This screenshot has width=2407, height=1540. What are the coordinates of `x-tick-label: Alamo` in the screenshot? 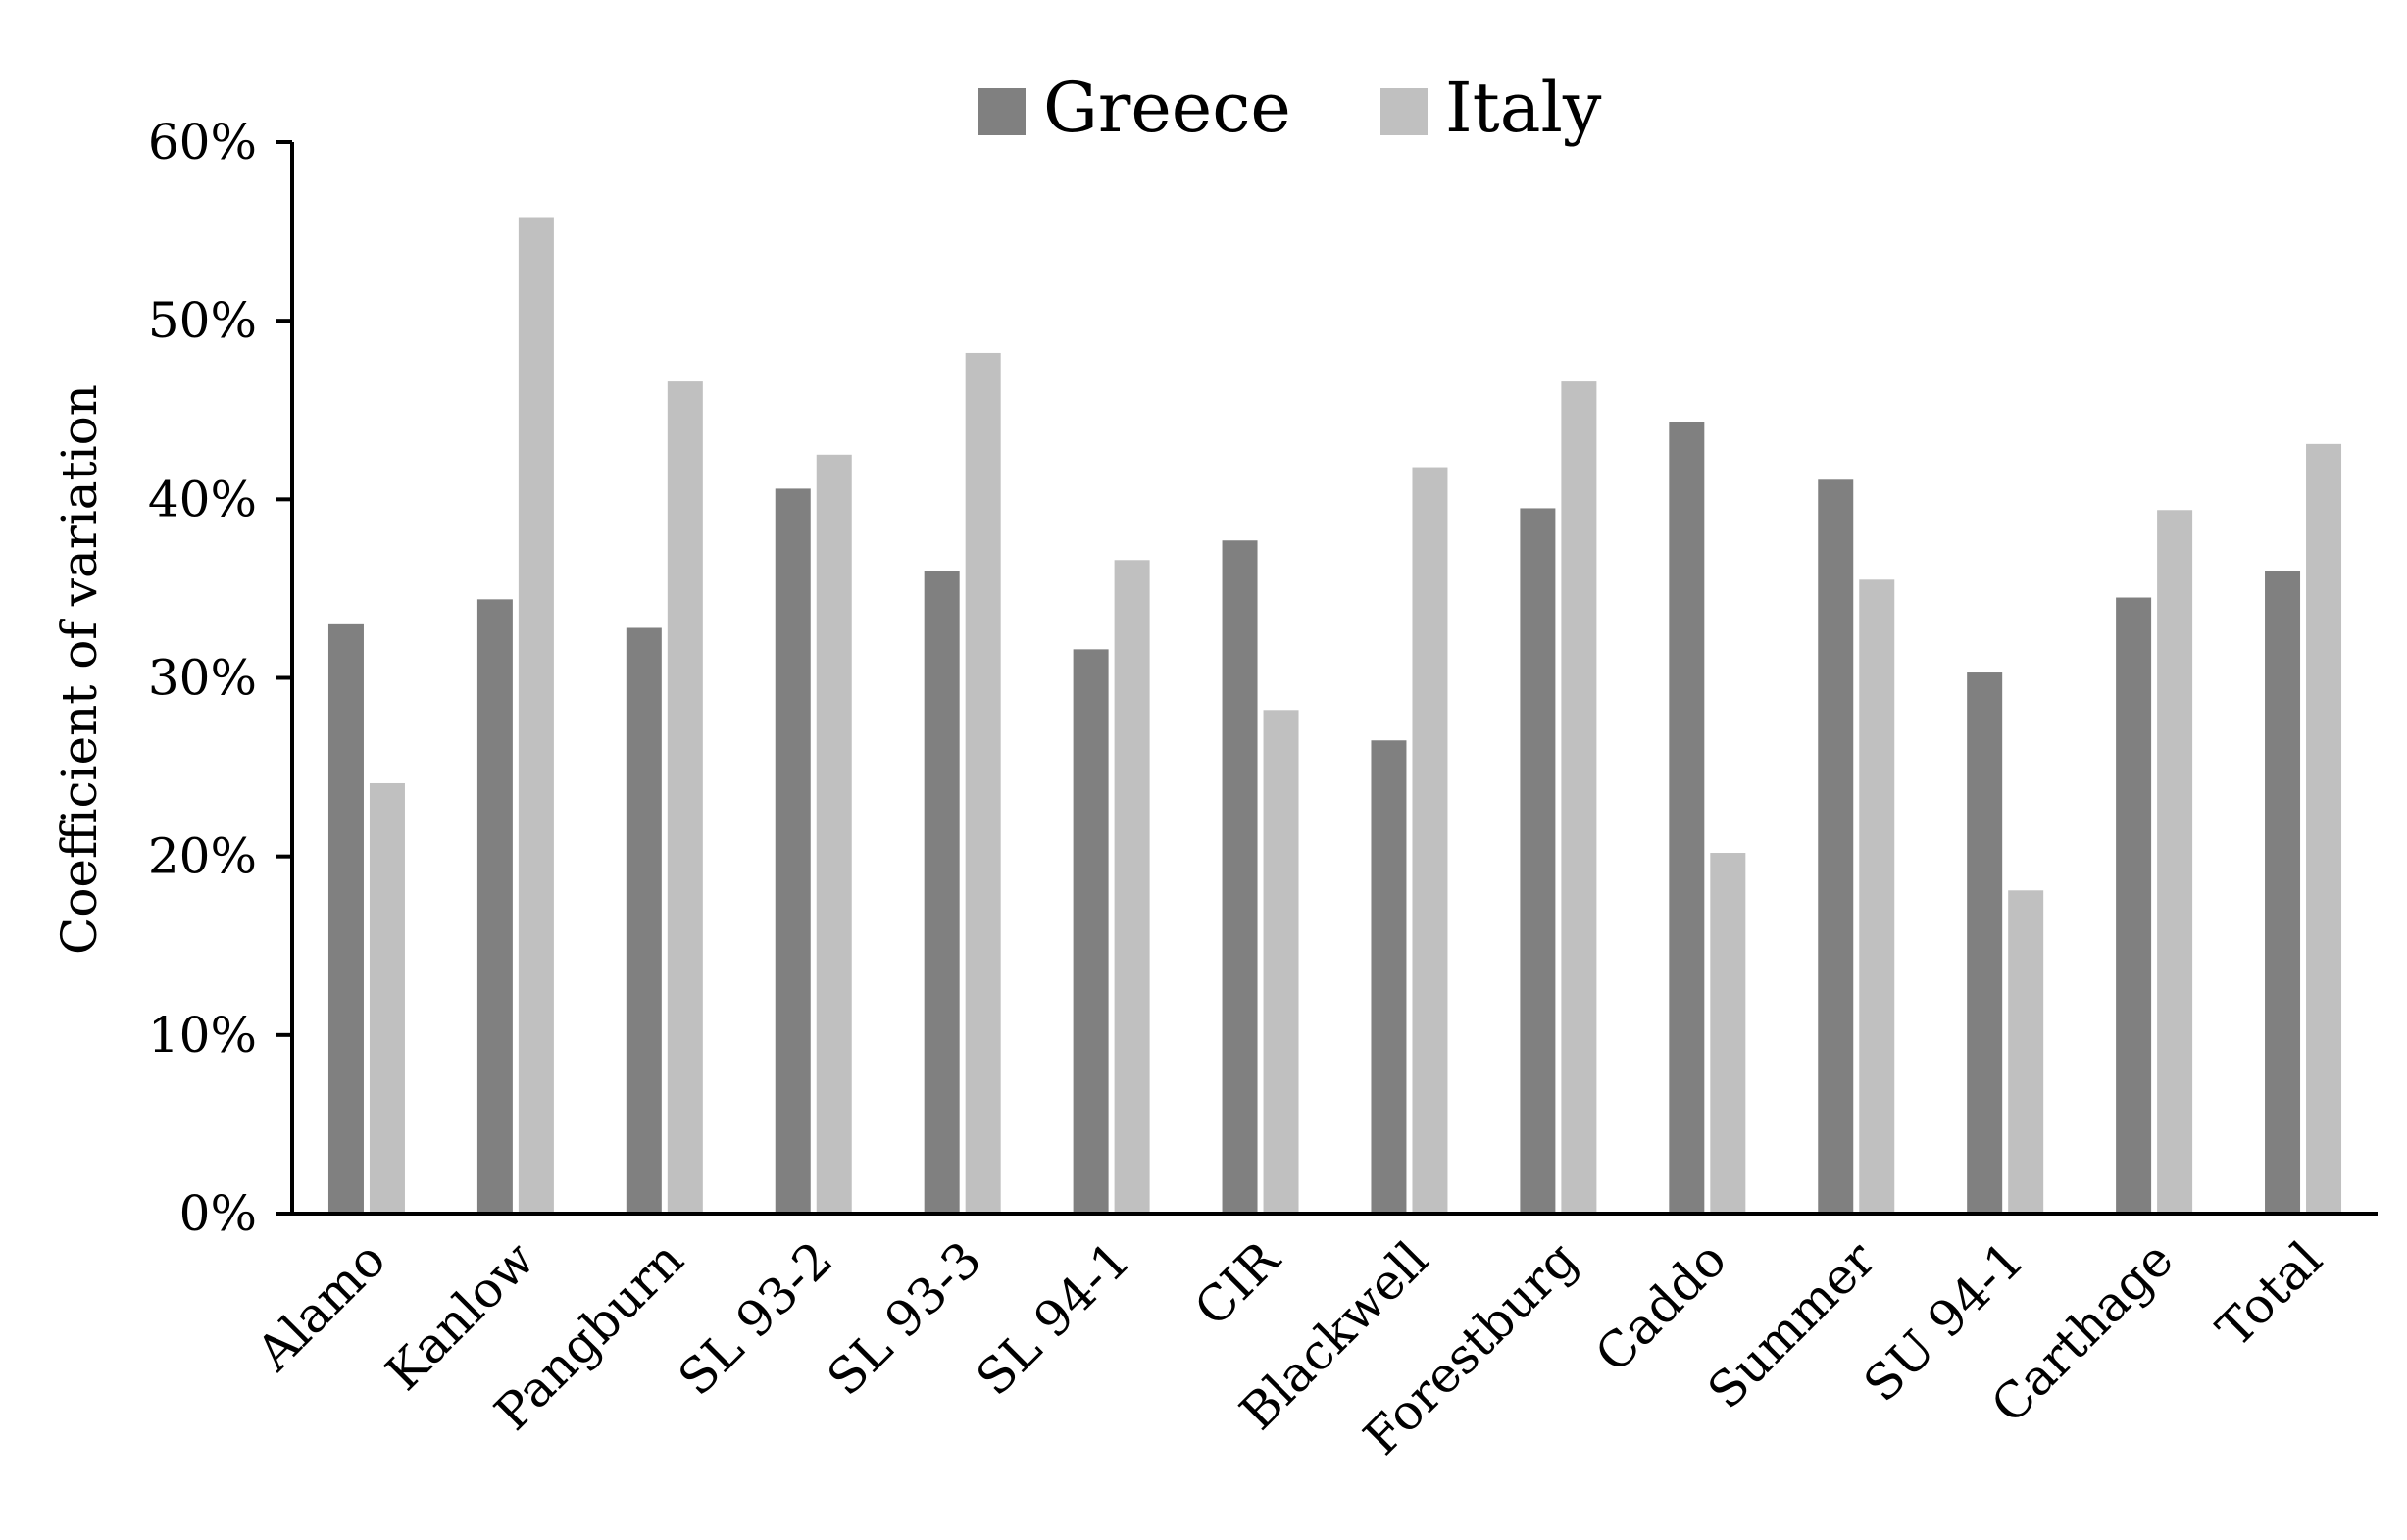 It's located at (320, 1306).